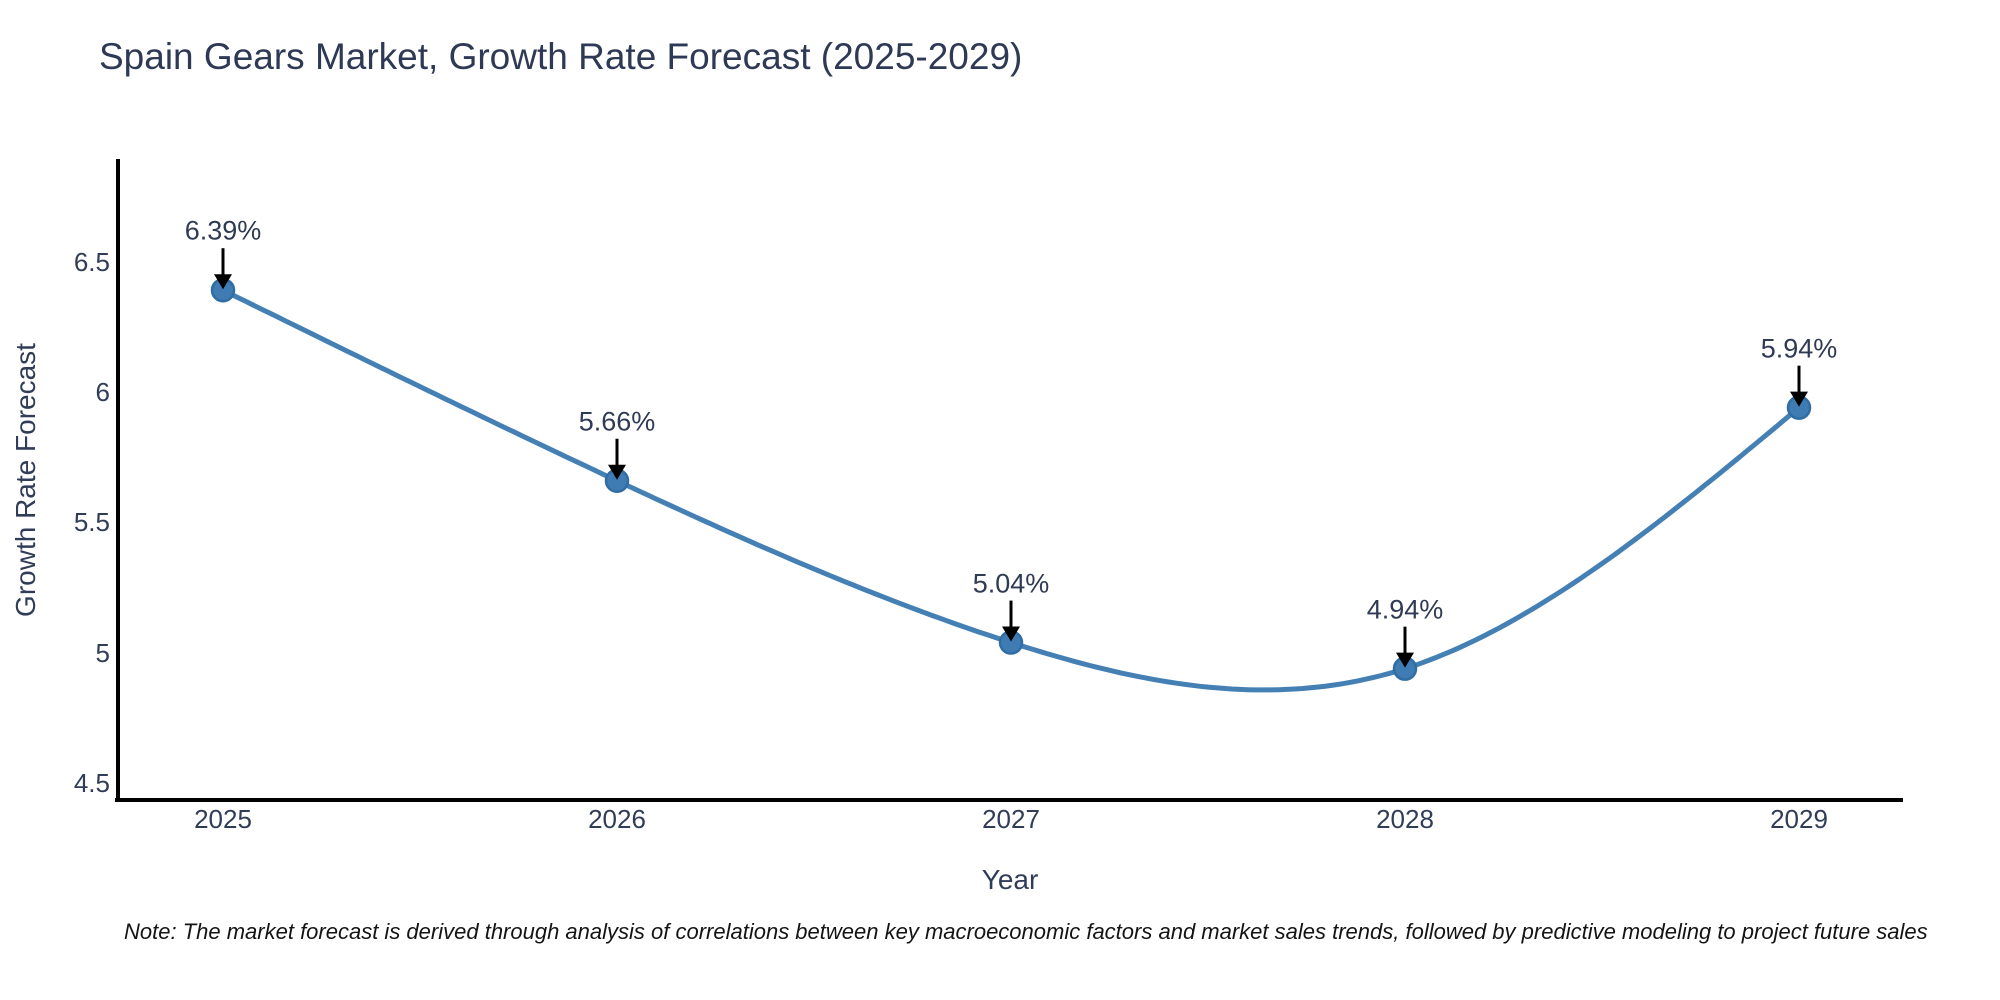 This screenshot has width=2000, height=1000. I want to click on x-tick-label: 2026, so click(617, 819).